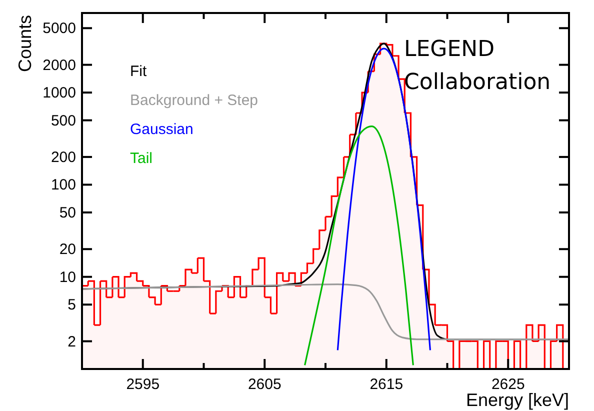 This screenshot has width=594, height=411. Describe the element at coordinates (517, 400) in the screenshot. I see `x-axis-title: Energy [keV]` at that location.